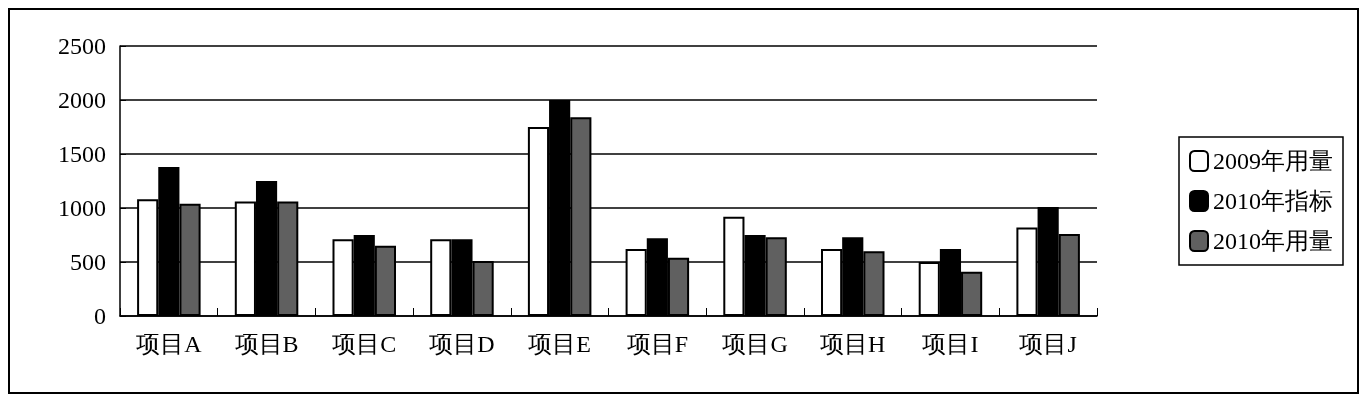  What do you see at coordinates (82, 46) in the screenshot?
I see `y-tick-label: 2500` at bounding box center [82, 46].